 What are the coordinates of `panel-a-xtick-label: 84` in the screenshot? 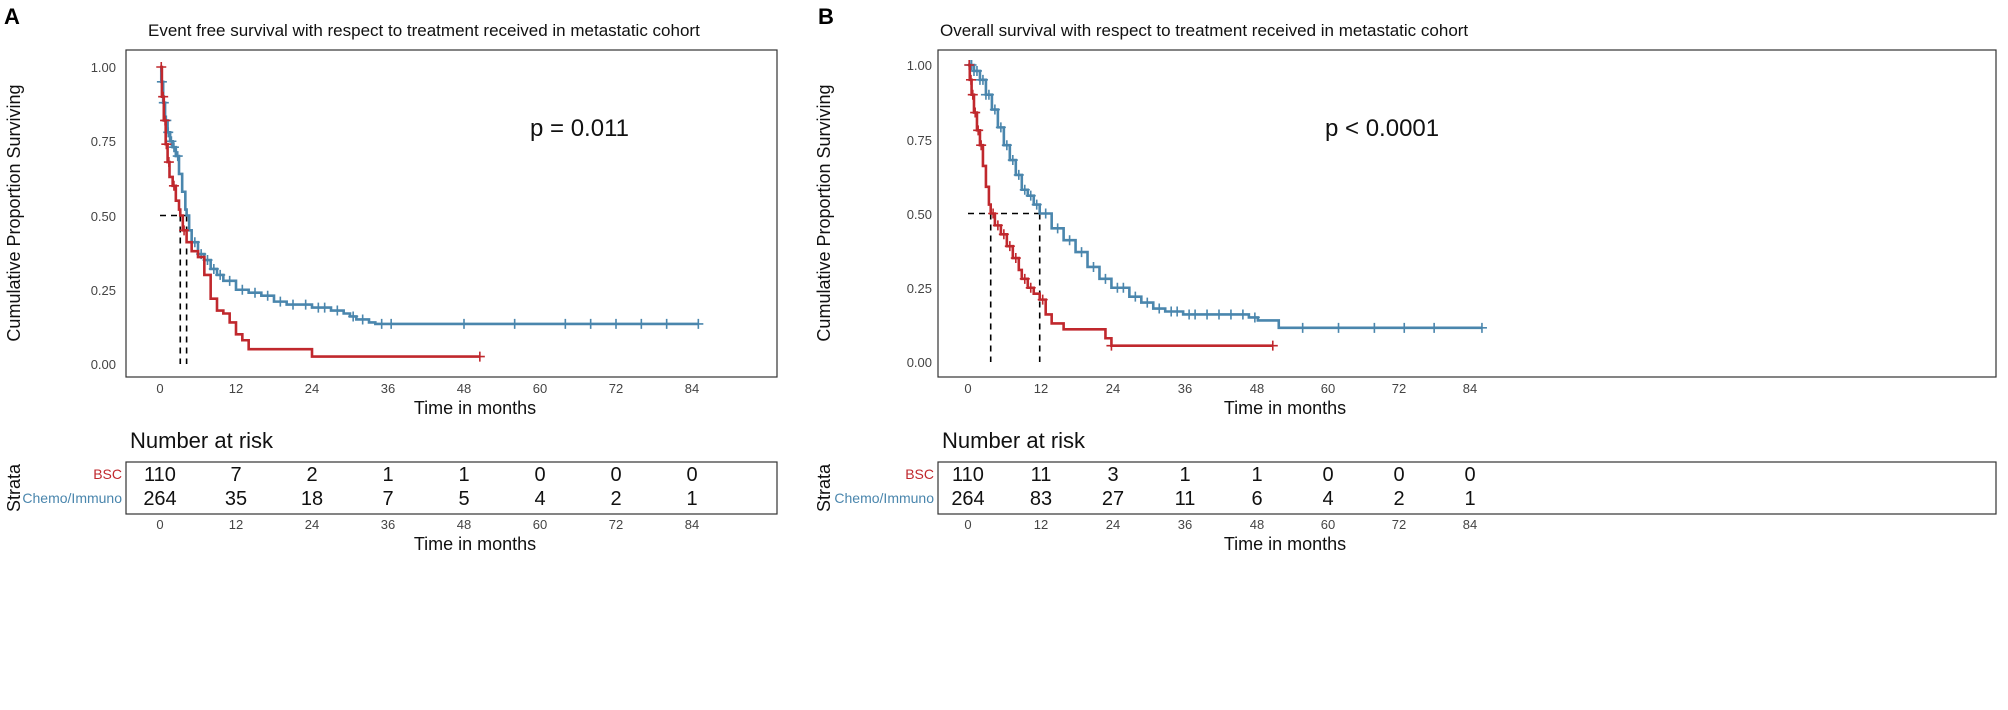 It's located at (692, 388).